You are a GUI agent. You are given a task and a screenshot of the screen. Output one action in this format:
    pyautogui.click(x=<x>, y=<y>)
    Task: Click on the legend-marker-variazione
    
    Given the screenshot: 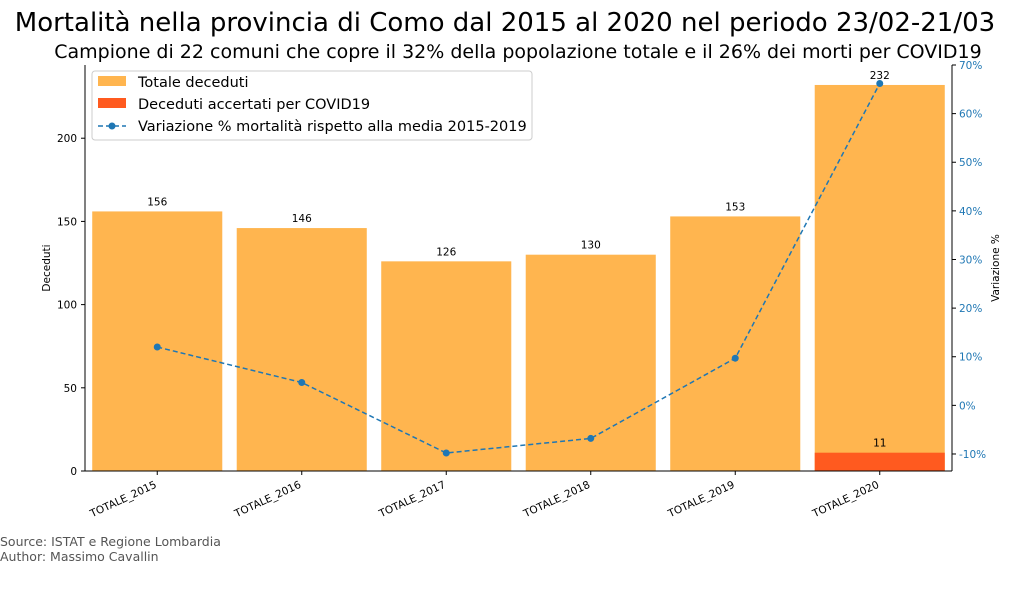 What is the action you would take?
    pyautogui.click(x=112, y=126)
    